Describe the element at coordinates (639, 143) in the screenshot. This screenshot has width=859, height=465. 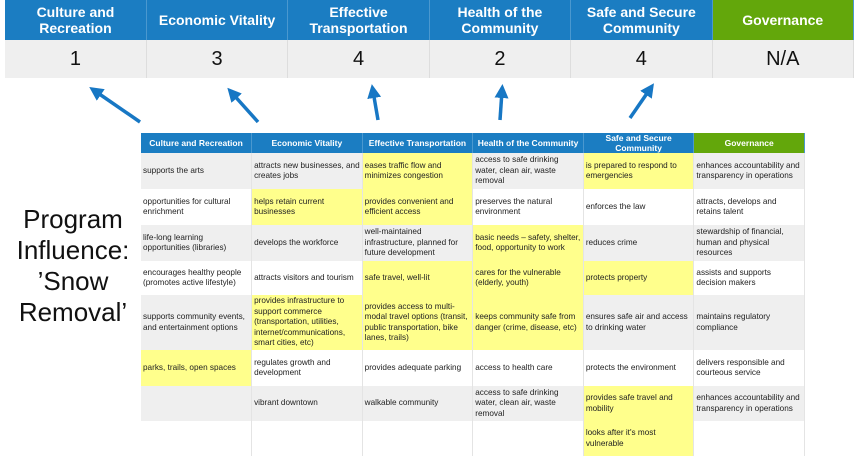
I see `matrix-header-safe: Safe and Secure Community` at that location.